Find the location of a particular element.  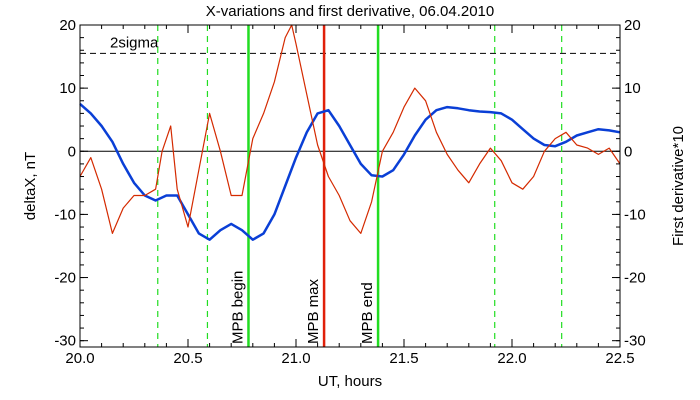

y-axis-label-right: First derivative*10 is located at coordinates (678, 186).